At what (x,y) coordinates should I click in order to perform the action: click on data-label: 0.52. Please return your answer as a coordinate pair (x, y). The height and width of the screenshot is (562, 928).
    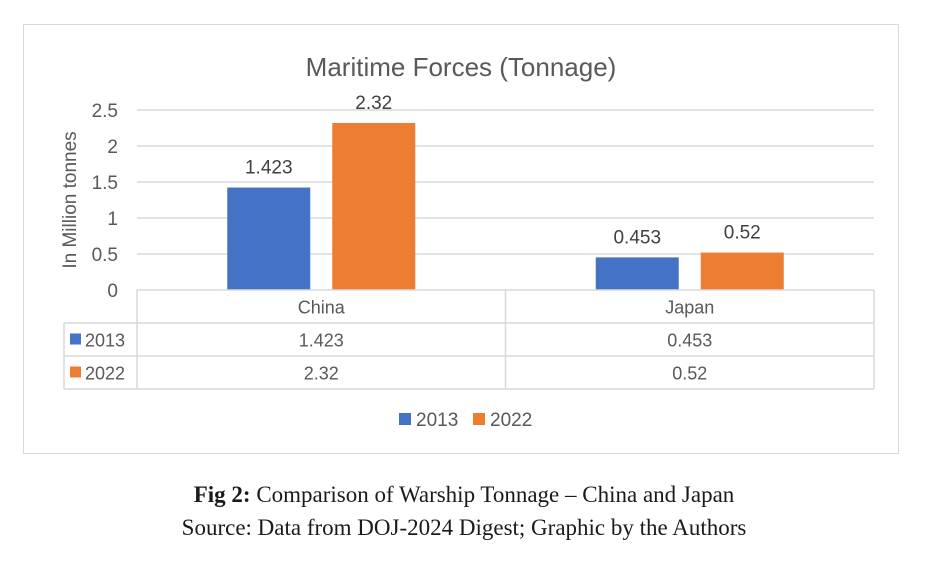
    Looking at the image, I should click on (742, 233).